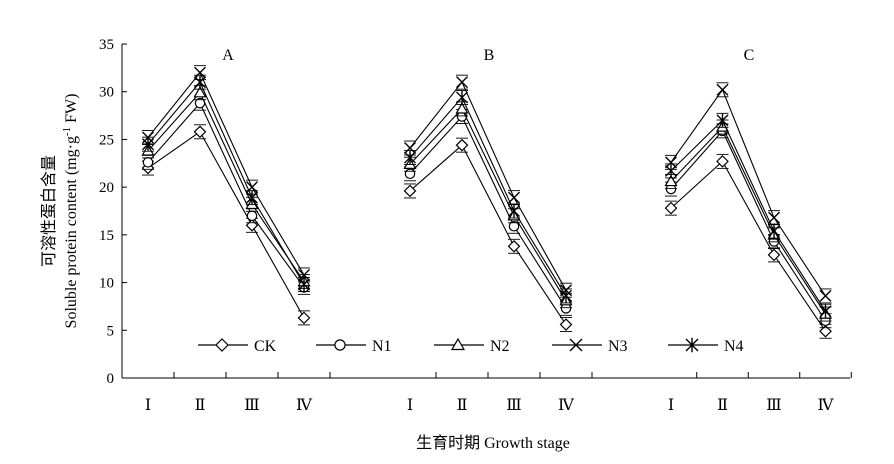 This screenshot has height=464, width=894. What do you see at coordinates (618, 346) in the screenshot?
I see `legend-label: N3` at bounding box center [618, 346].